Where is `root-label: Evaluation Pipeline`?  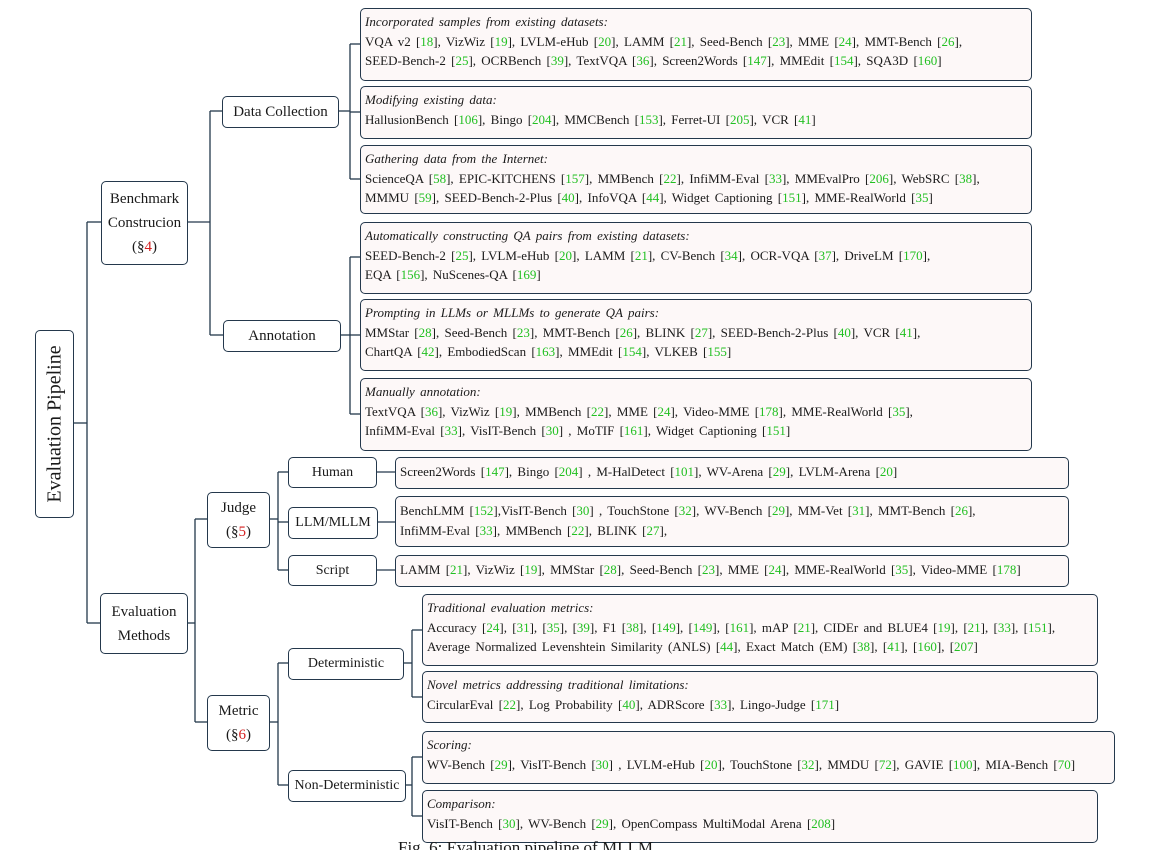 root-label: Evaluation Pipeline is located at coordinates (54, 424).